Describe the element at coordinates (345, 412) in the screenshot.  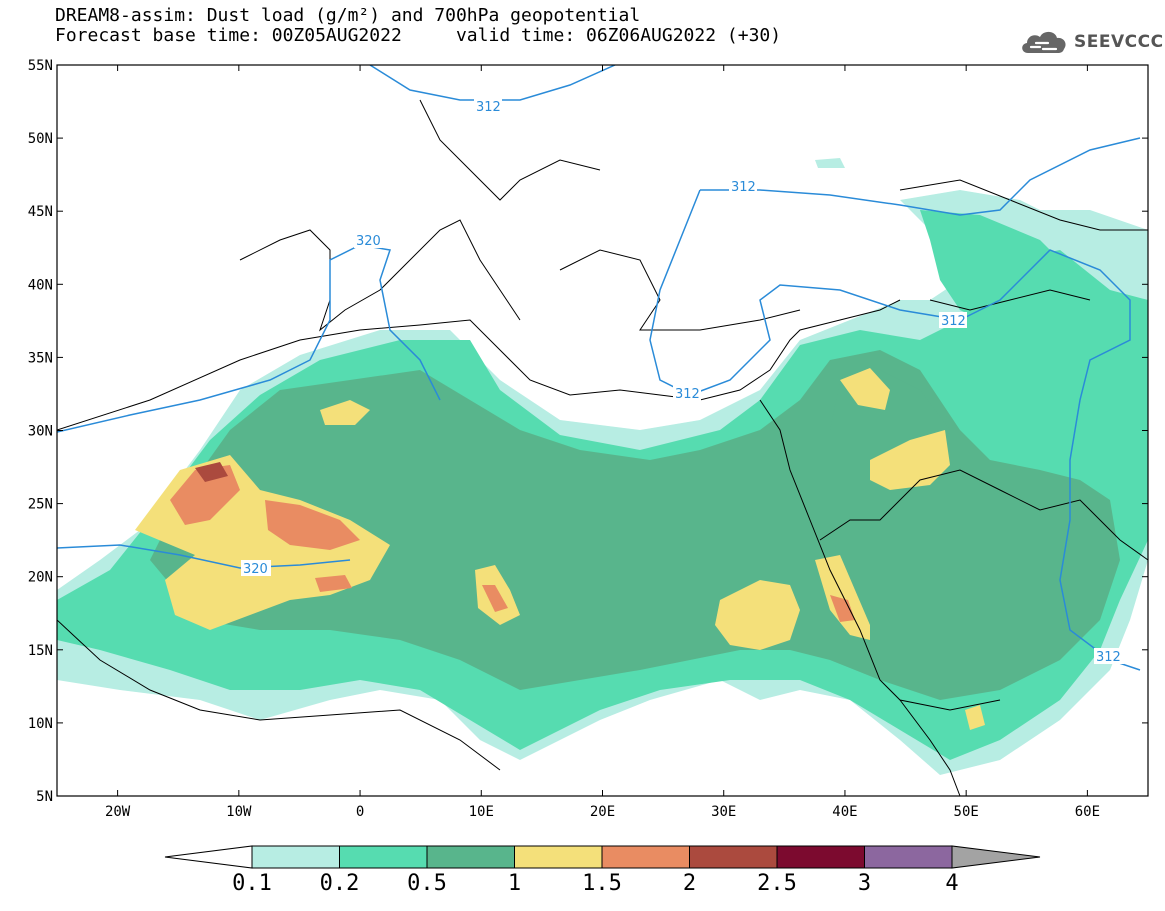
I see `dust-band-1-morocco` at that location.